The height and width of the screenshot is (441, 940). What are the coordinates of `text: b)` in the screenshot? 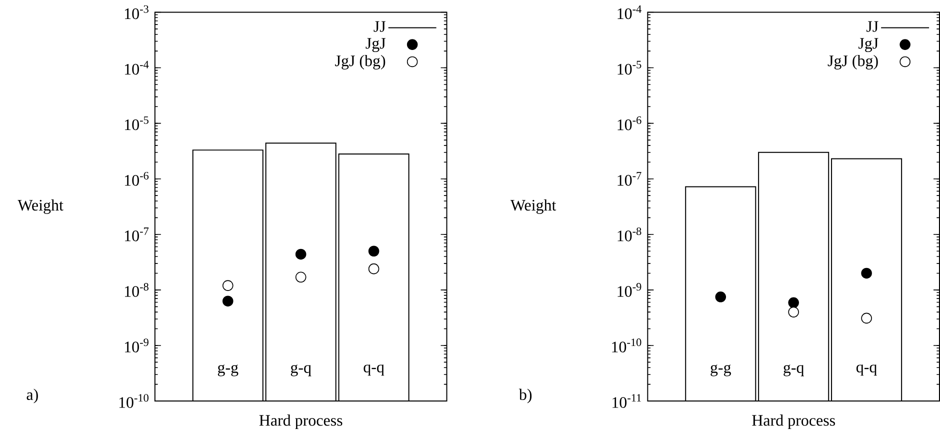 It's located at (525, 396).